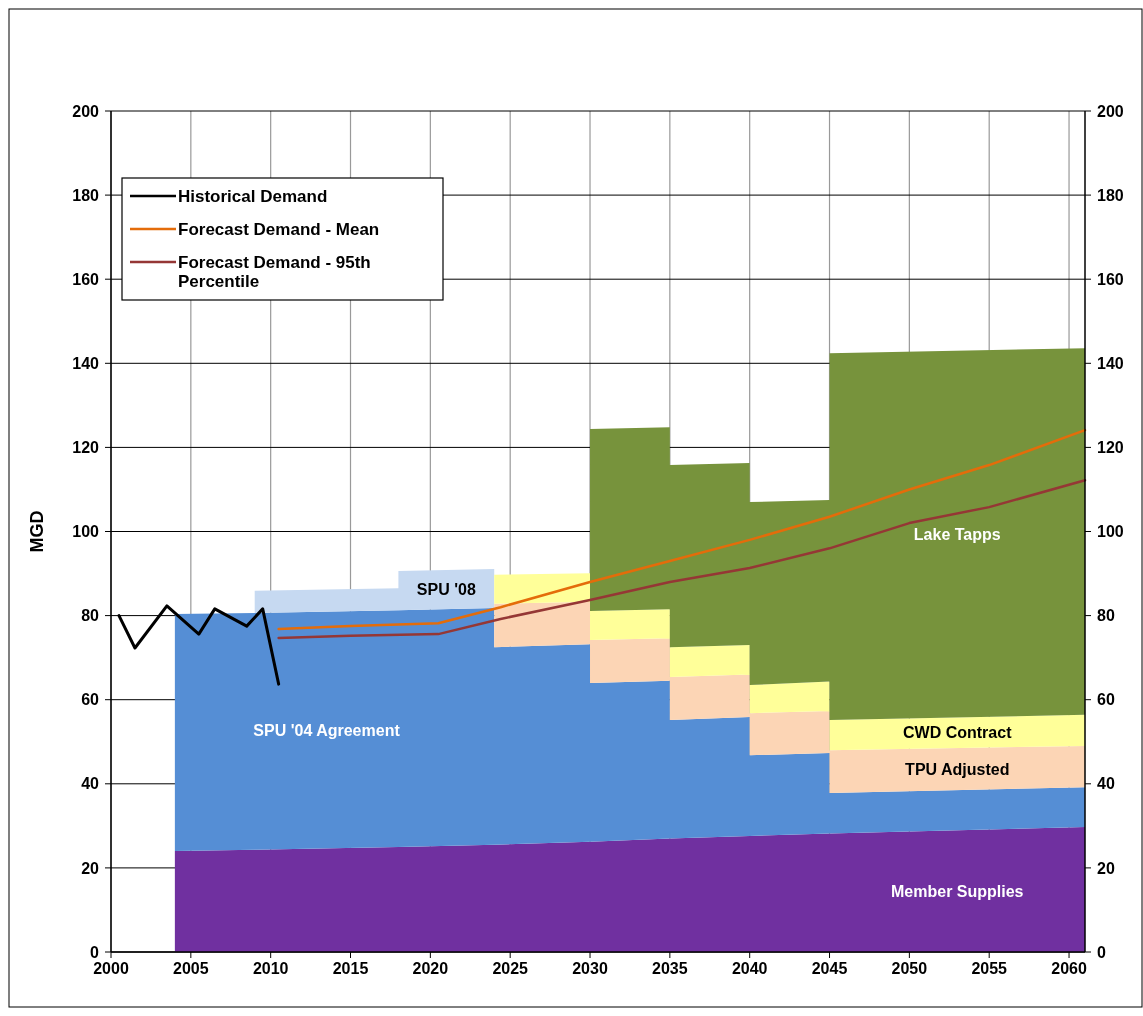 This screenshot has width=1143, height=1016. I want to click on x-tick-label: 2005, so click(191, 968).